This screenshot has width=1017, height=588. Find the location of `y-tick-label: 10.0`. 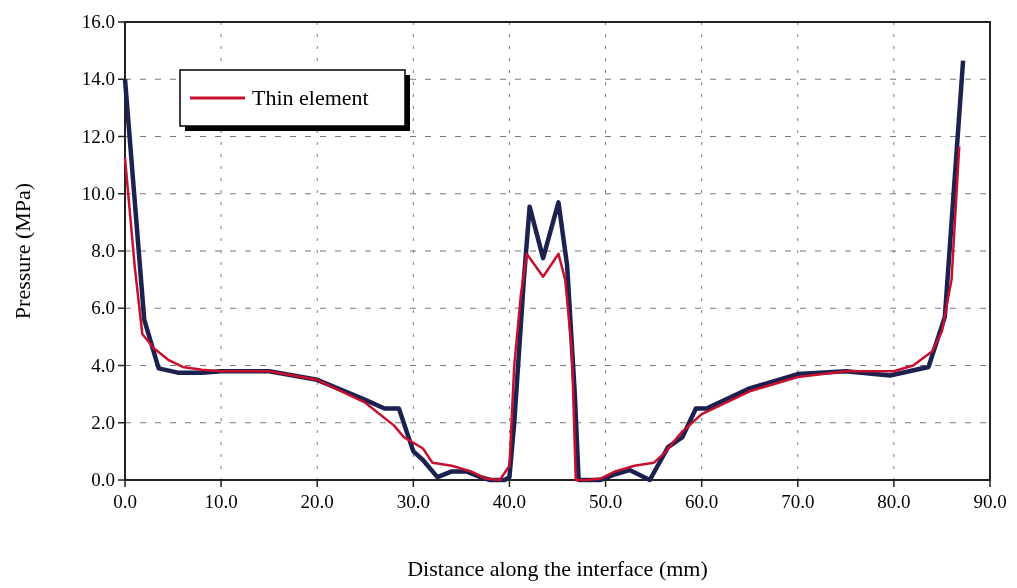

y-tick-label: 10.0 is located at coordinates (98, 193).